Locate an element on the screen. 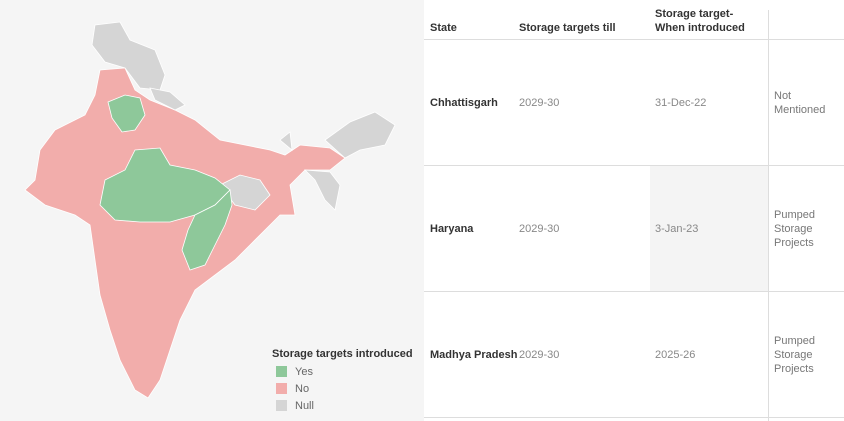 The image size is (844, 421). cell-state: Madhya Pradesh is located at coordinates (474, 354).